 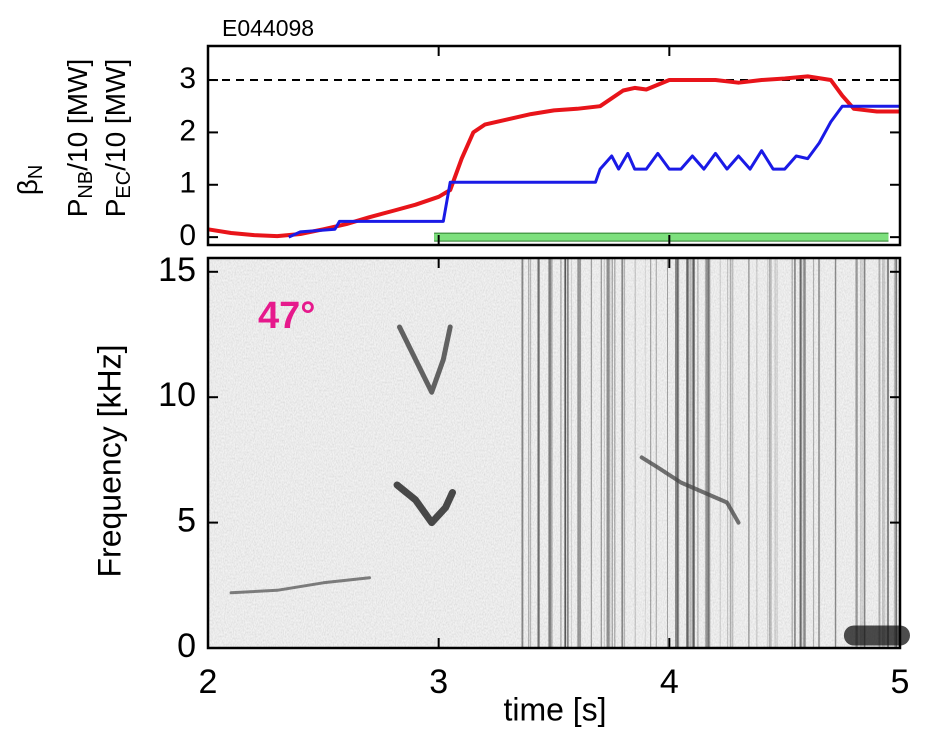 I want to click on y-axis-label: βN, so click(x=29, y=180).